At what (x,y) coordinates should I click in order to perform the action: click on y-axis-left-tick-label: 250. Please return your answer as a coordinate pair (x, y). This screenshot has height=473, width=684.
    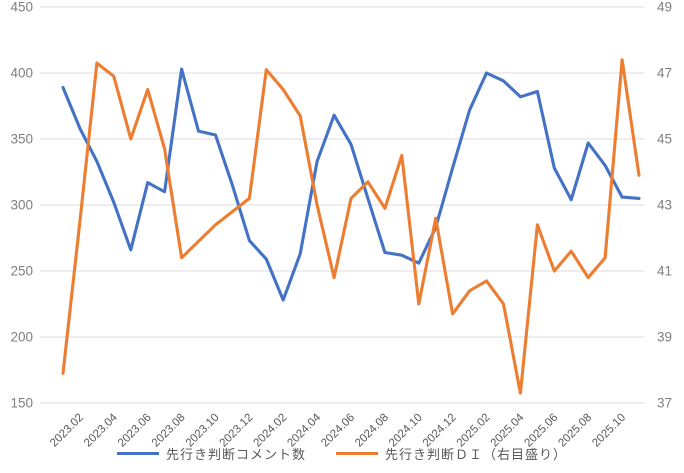
    Looking at the image, I should click on (21, 271).